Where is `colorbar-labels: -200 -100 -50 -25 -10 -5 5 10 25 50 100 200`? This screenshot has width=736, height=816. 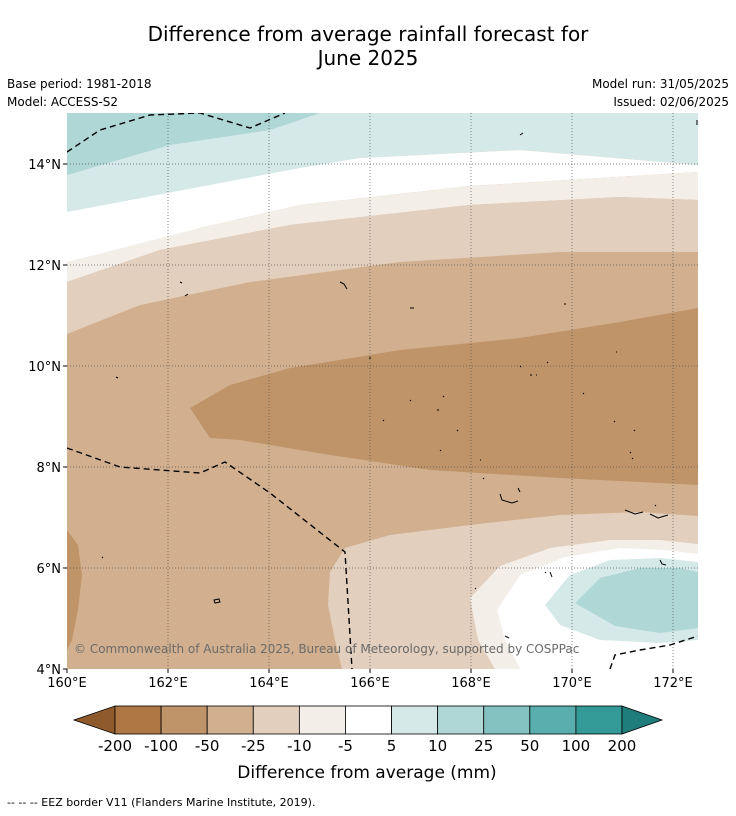
colorbar-labels: -200 -100 -50 -25 -10 -5 5 10 25 50 100 200 is located at coordinates (367, 746).